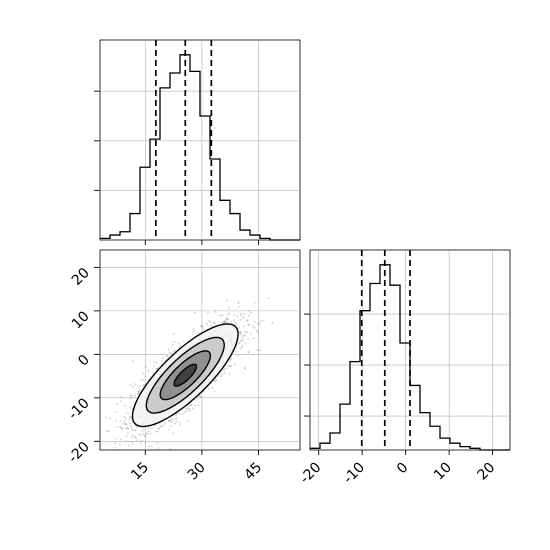 This screenshot has height=550, width=550. I want to click on histogram-y-step-line, so click(410, 357).